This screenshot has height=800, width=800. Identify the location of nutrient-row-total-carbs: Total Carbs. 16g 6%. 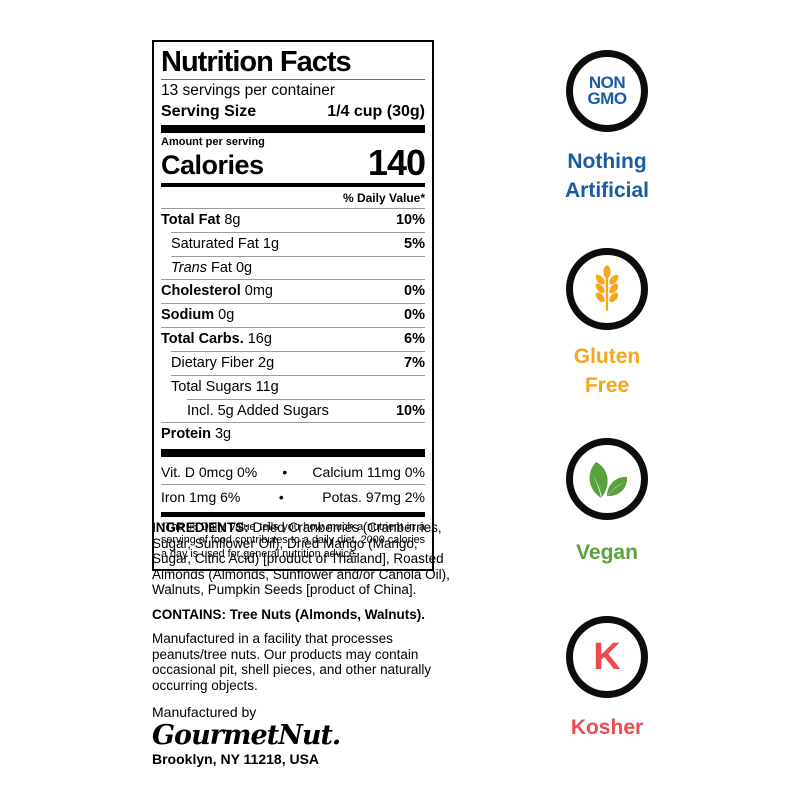
(293, 339).